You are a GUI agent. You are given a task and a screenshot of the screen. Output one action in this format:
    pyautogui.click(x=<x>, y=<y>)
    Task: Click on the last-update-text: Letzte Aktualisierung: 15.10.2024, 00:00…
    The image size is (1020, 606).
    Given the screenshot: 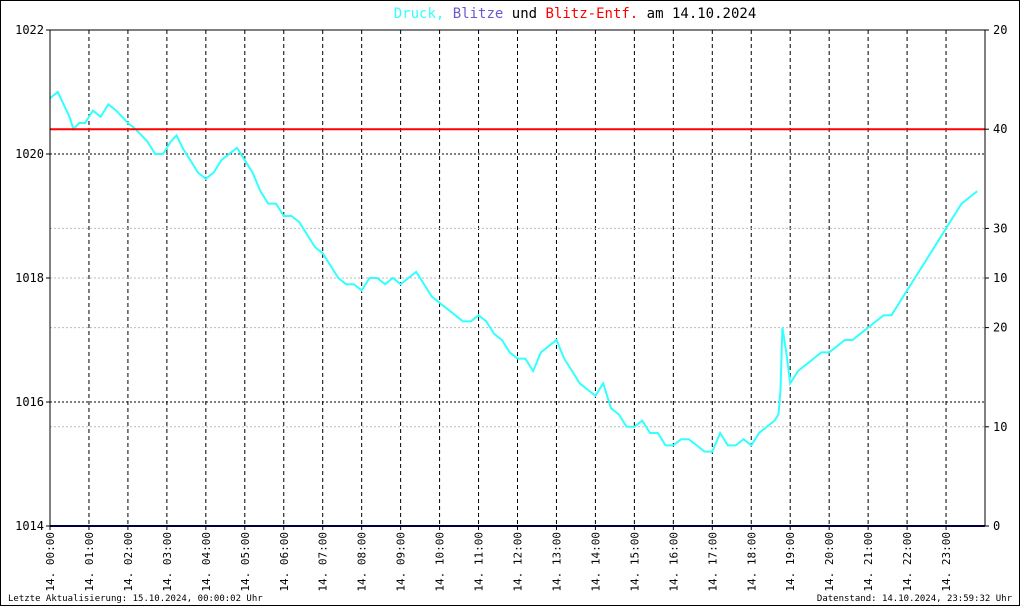 What is the action you would take?
    pyautogui.click(x=135, y=599)
    